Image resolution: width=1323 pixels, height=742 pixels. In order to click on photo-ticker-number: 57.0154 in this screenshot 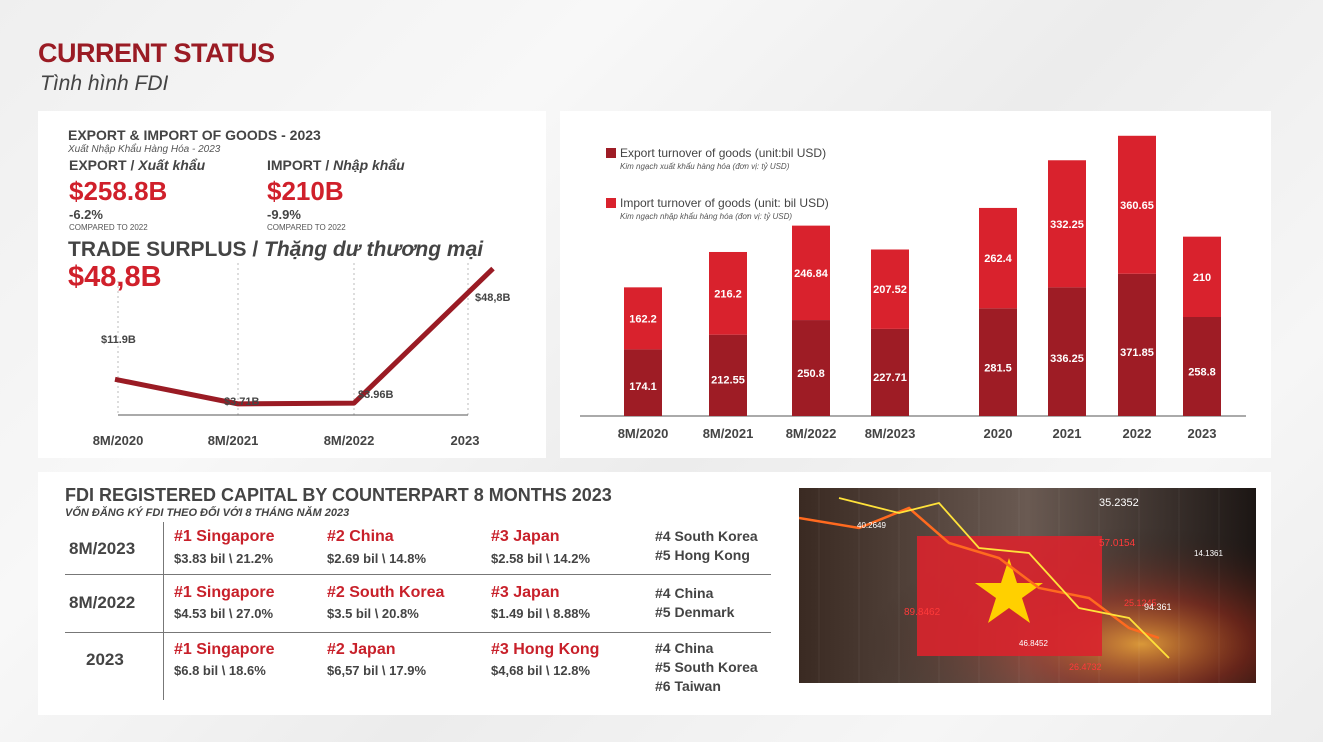, I will do `click(1117, 543)`.